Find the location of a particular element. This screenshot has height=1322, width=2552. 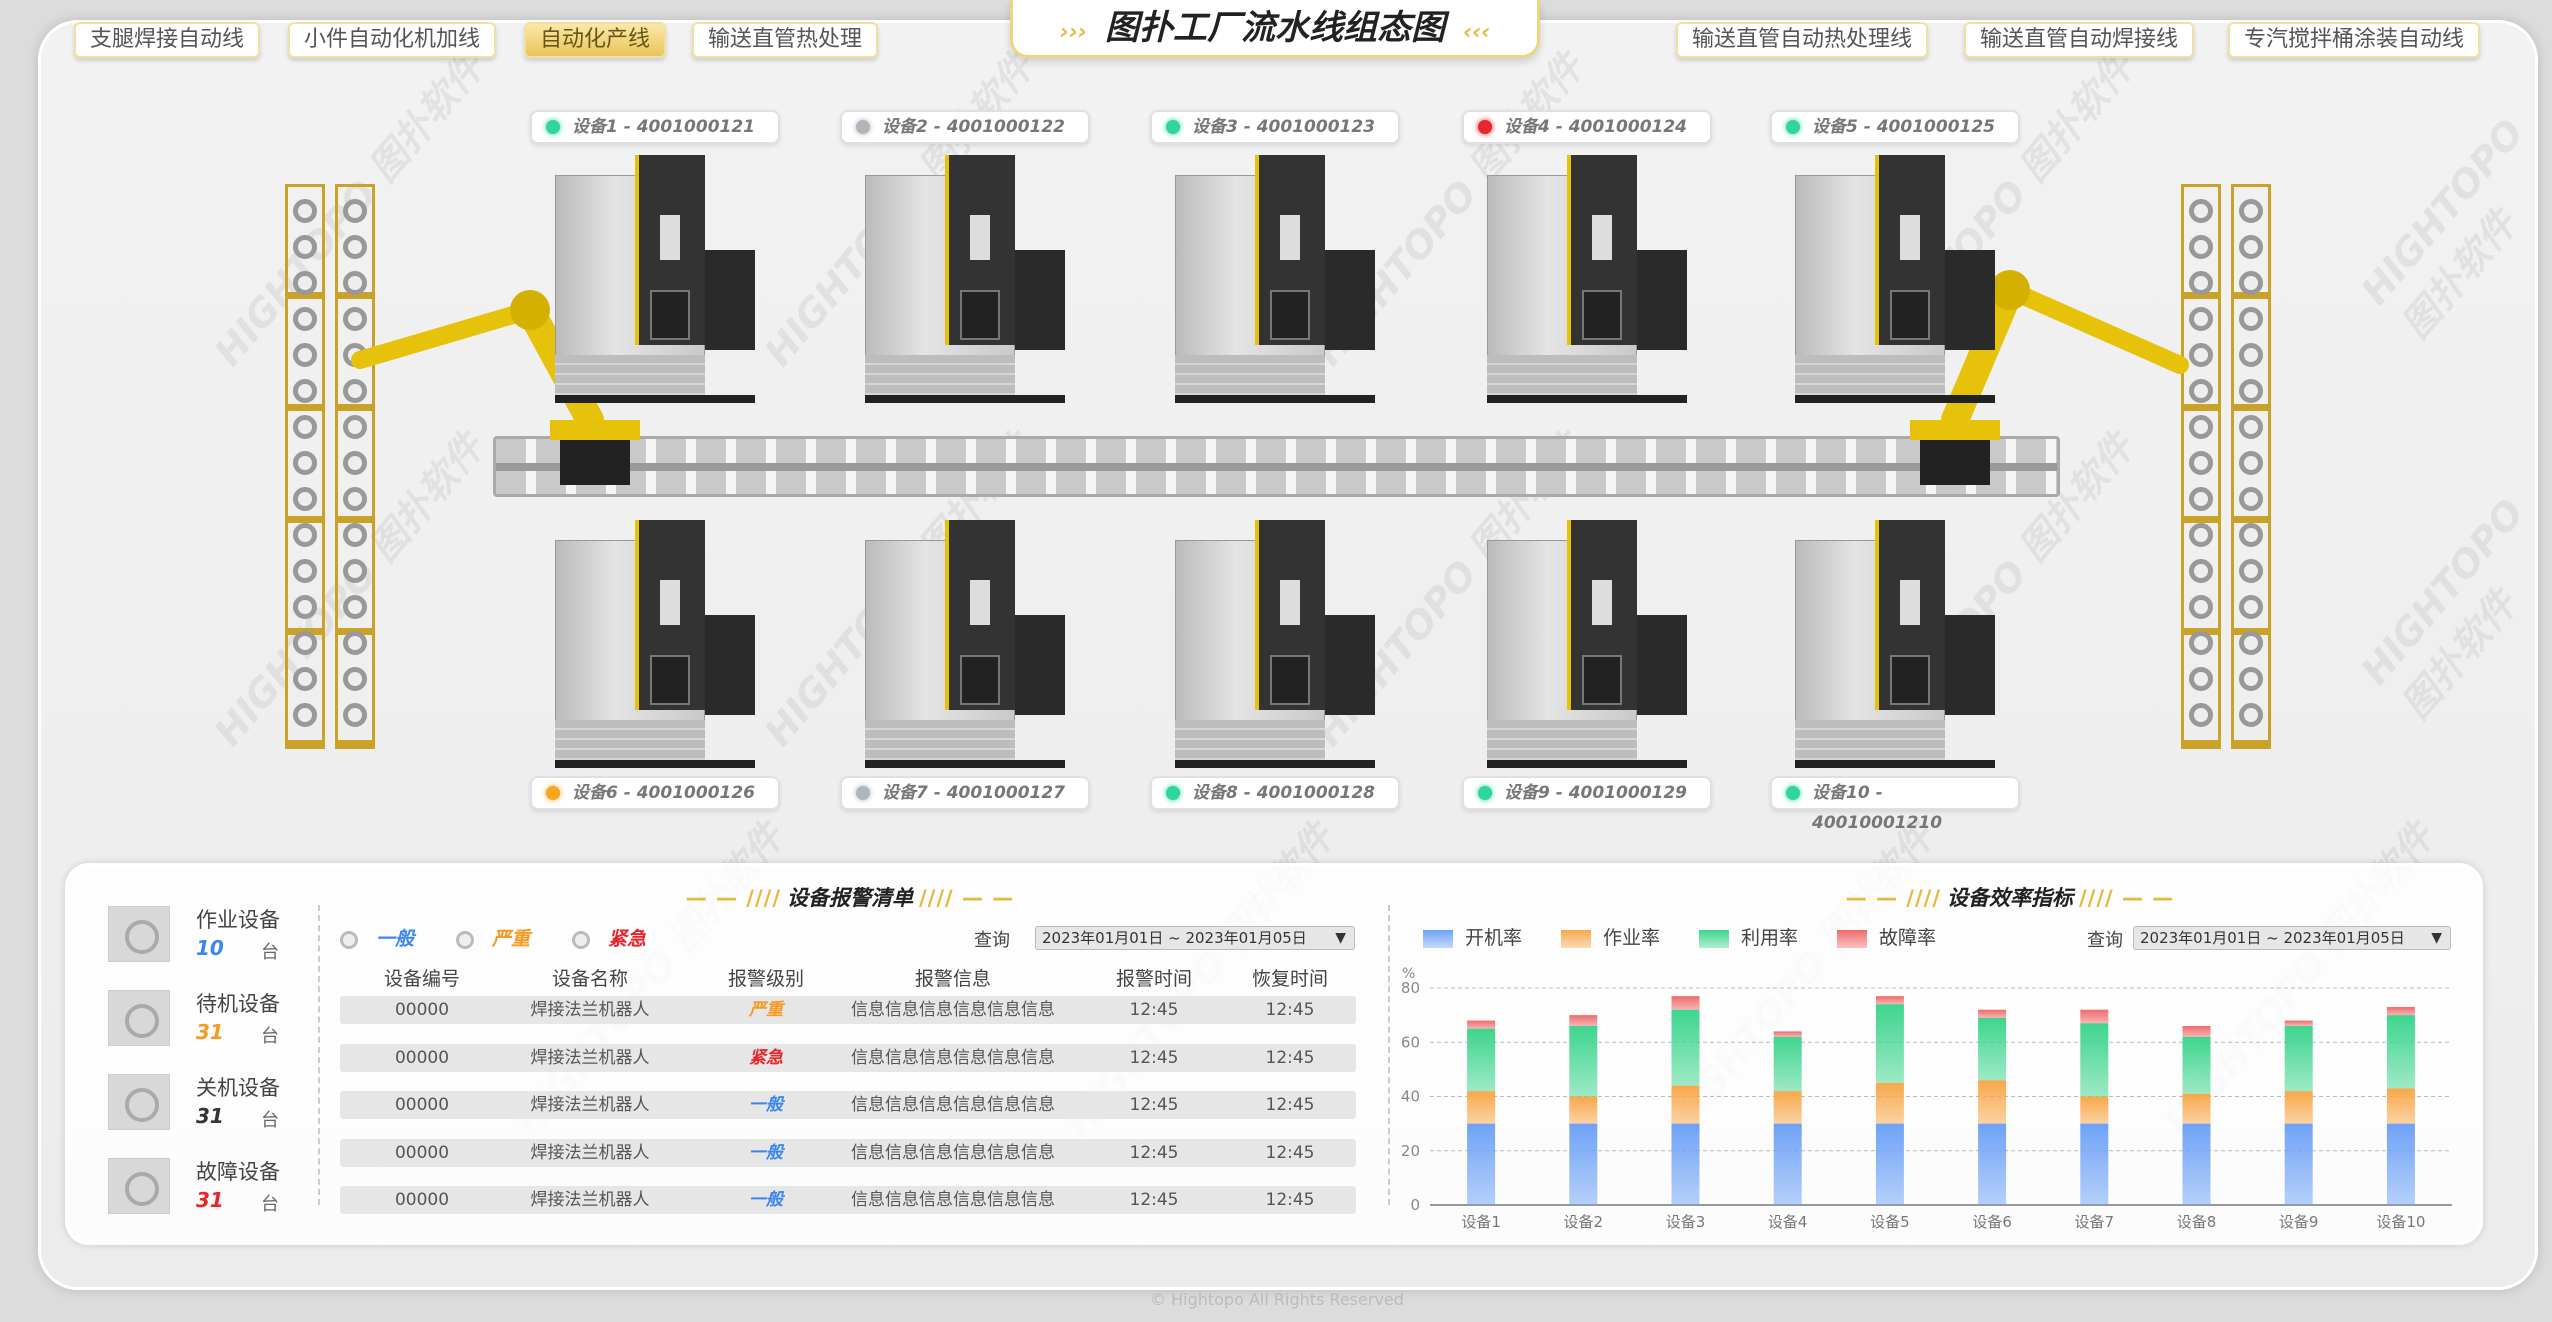

device-label: 设备2 - 4001000122 is located at coordinates (965, 127).